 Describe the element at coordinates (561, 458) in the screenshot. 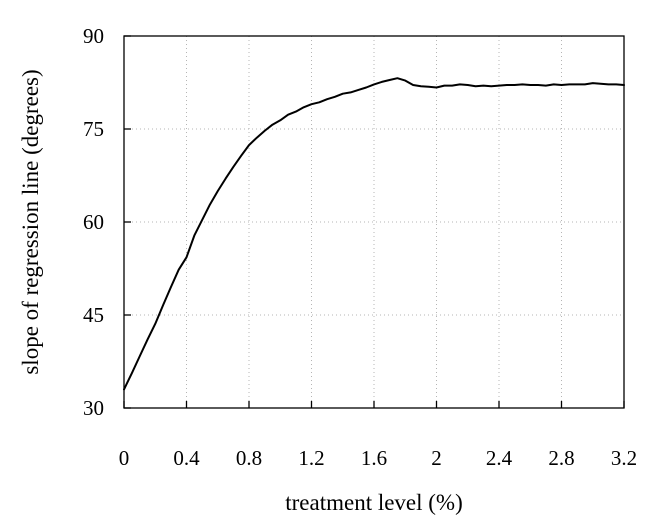

I see `x-tick-label: 2.8` at that location.